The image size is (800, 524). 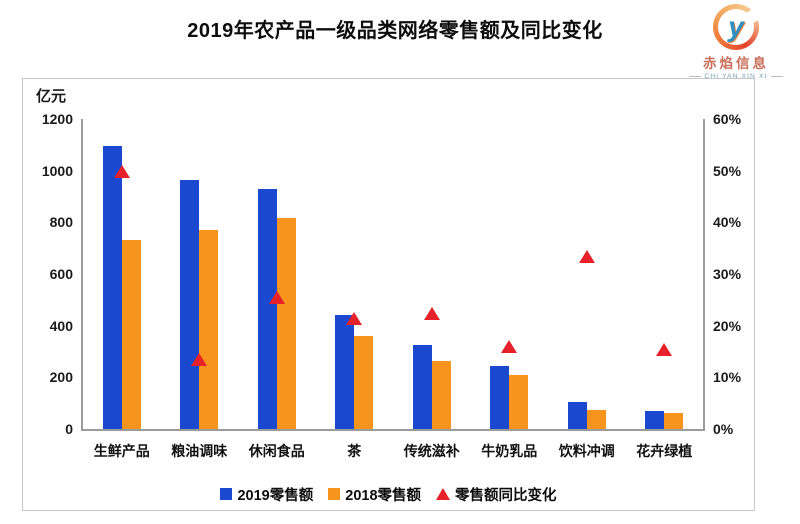 I want to click on right-axis-tick-label: 40%, so click(x=727, y=222).